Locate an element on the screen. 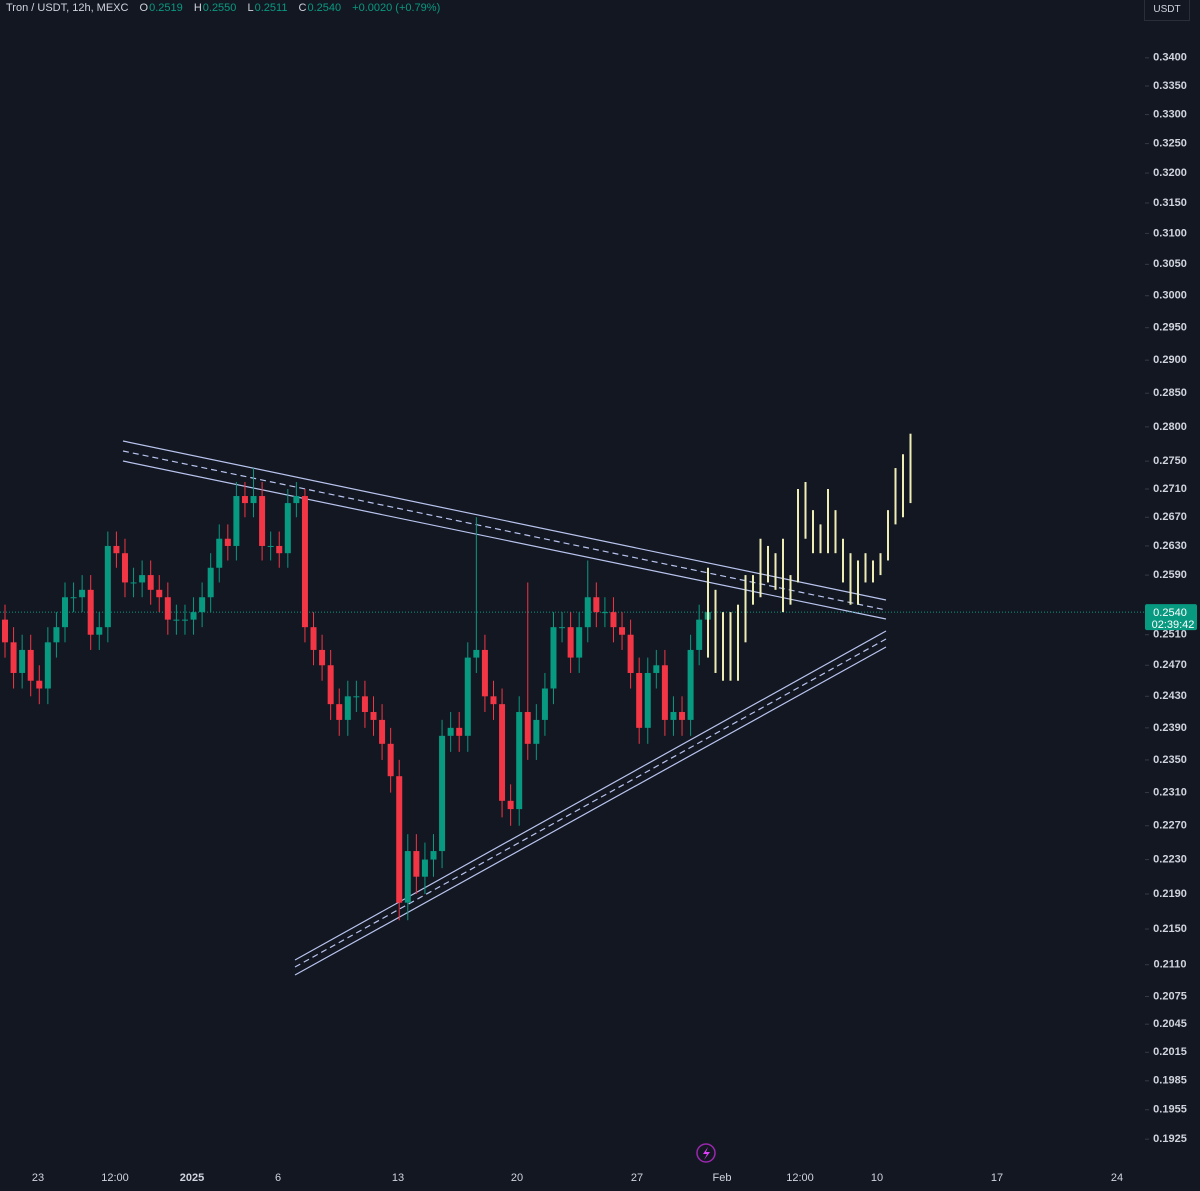  y-tick-label: 0.3400 is located at coordinates (1170, 58).